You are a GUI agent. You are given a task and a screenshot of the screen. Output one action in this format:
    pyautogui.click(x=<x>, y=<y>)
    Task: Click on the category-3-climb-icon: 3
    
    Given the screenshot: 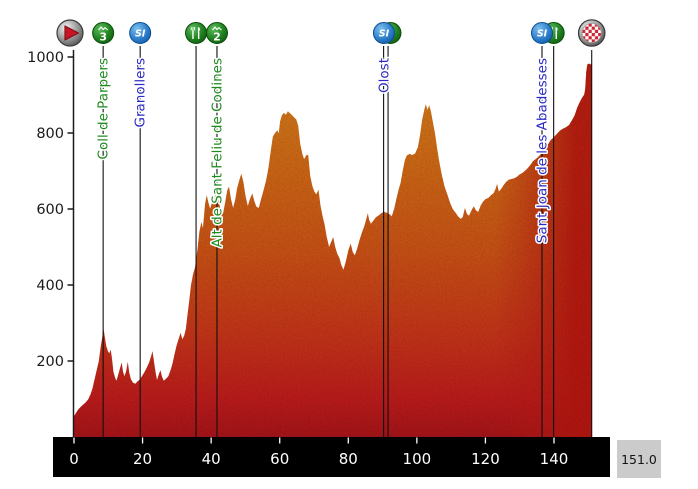 What is the action you would take?
    pyautogui.click(x=103, y=33)
    